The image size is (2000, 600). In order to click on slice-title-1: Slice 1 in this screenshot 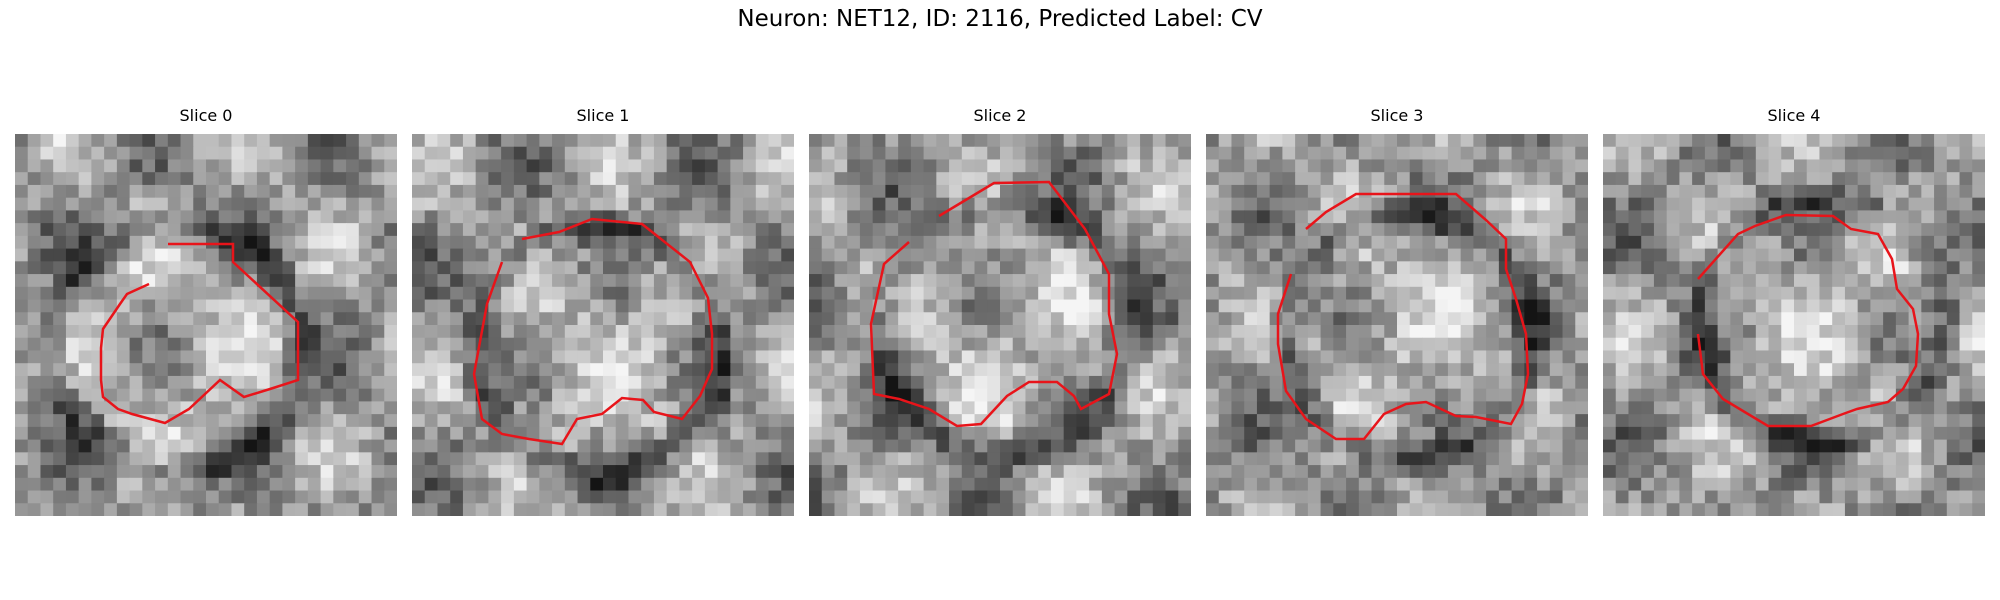, I will do `click(603, 115)`.